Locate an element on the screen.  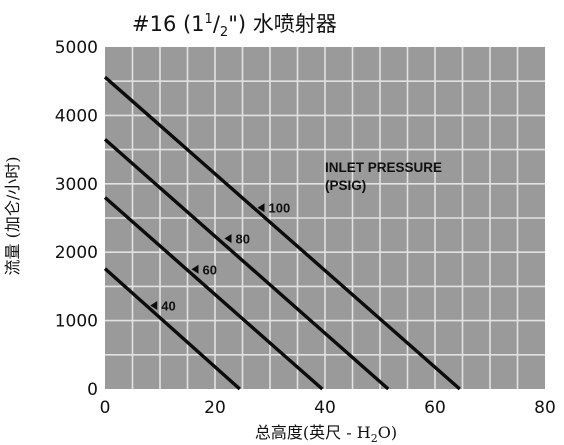
y-tick-label: 5000 is located at coordinates (76, 48).